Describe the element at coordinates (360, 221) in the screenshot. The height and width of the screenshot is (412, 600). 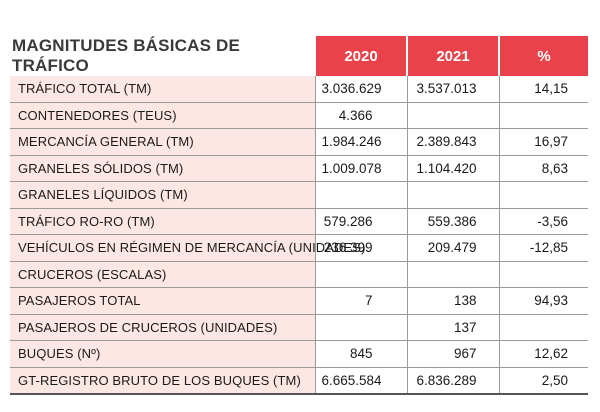
I see `cell-2020: 579.286` at that location.